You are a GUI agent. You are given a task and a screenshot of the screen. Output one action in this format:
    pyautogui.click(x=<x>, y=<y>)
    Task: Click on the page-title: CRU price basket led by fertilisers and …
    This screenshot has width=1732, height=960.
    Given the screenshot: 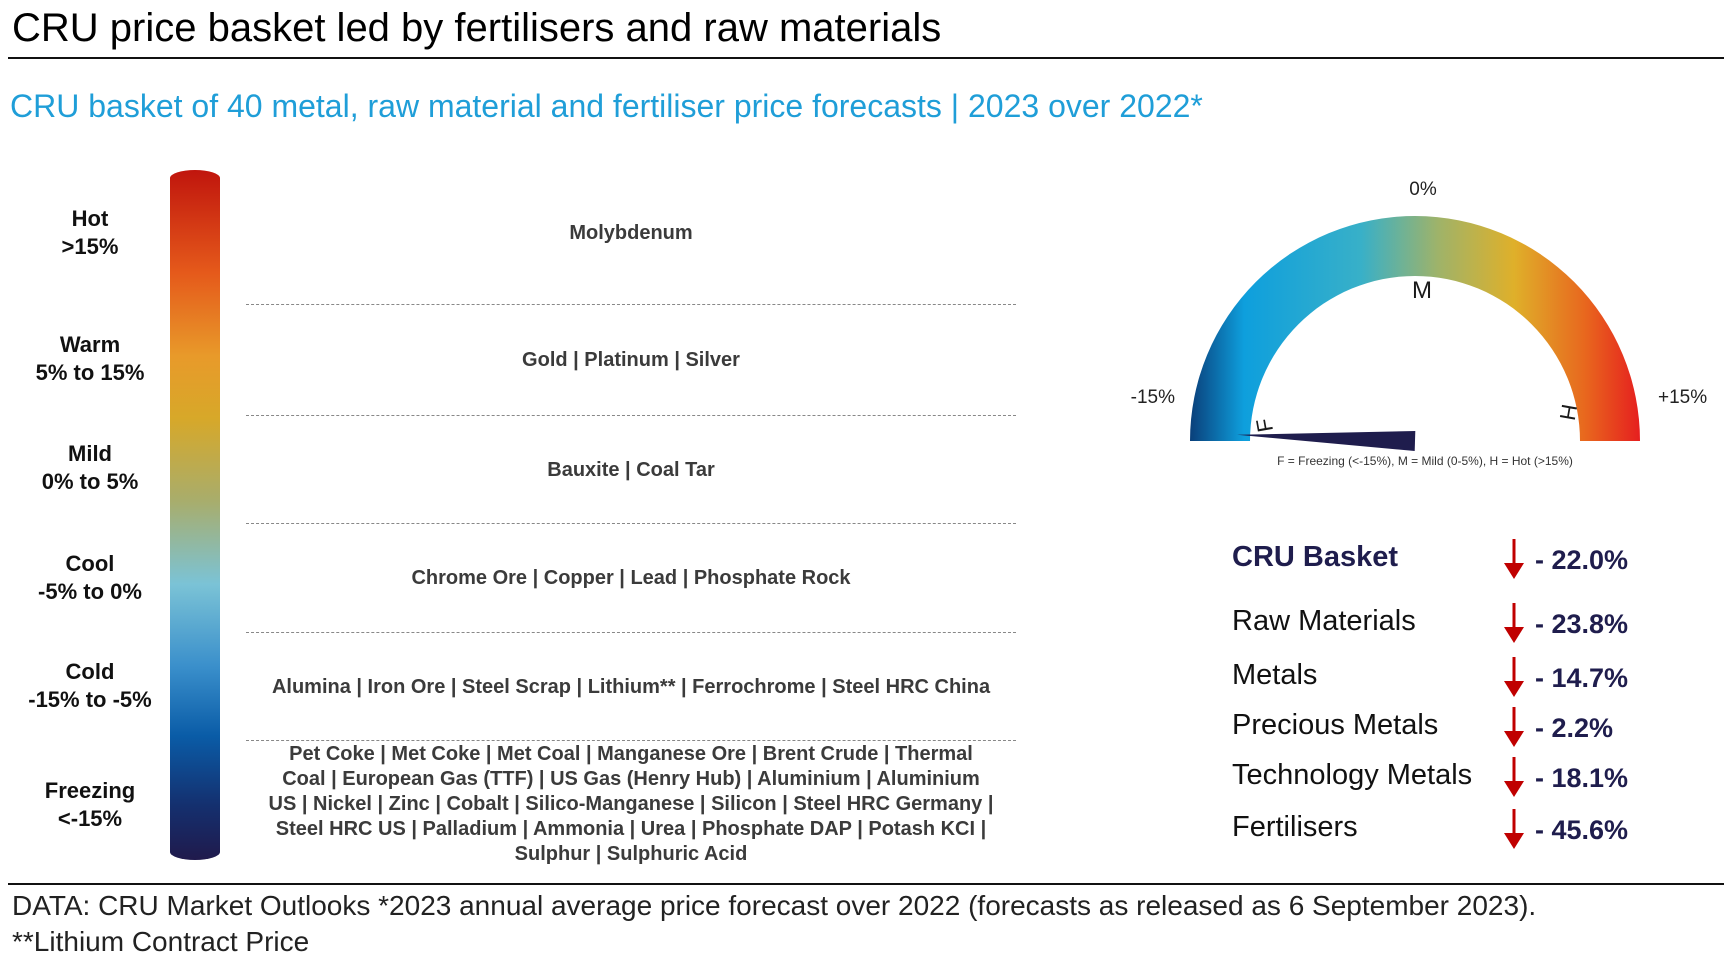 What is the action you would take?
    pyautogui.click(x=477, y=28)
    